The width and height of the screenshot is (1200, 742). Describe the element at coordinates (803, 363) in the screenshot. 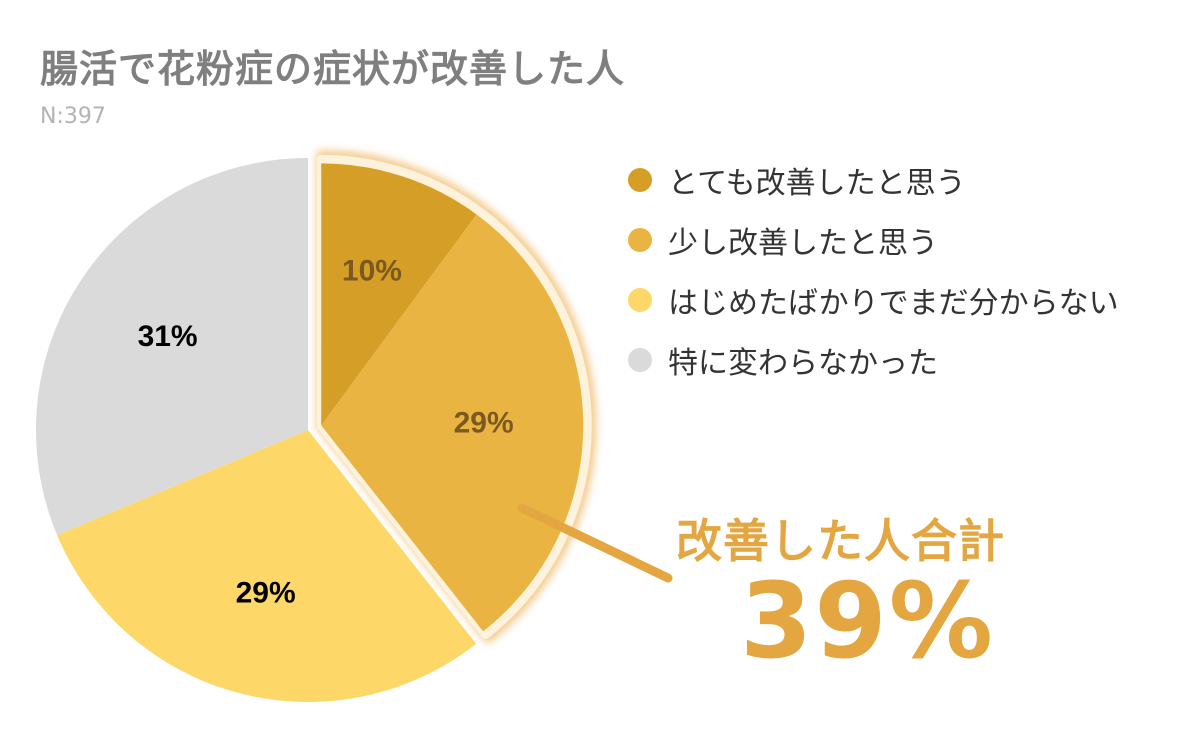

I see `legend-label: 特に変わらなかった` at that location.